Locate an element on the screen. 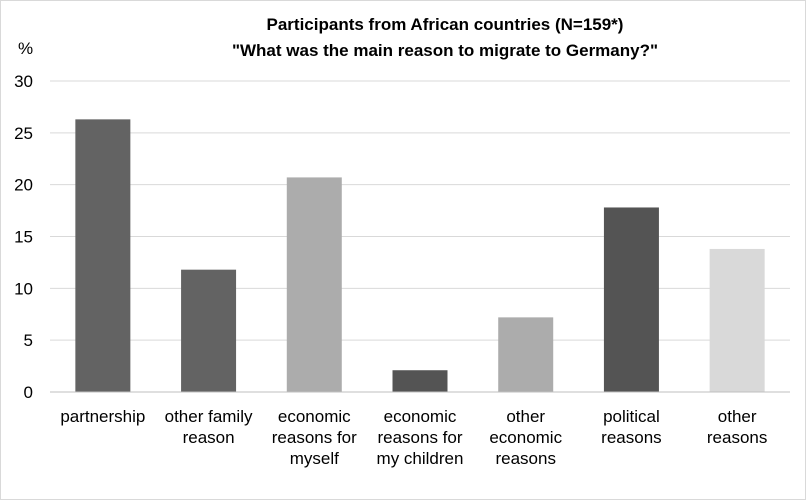  y-tick-label: 25 is located at coordinates (23, 133).